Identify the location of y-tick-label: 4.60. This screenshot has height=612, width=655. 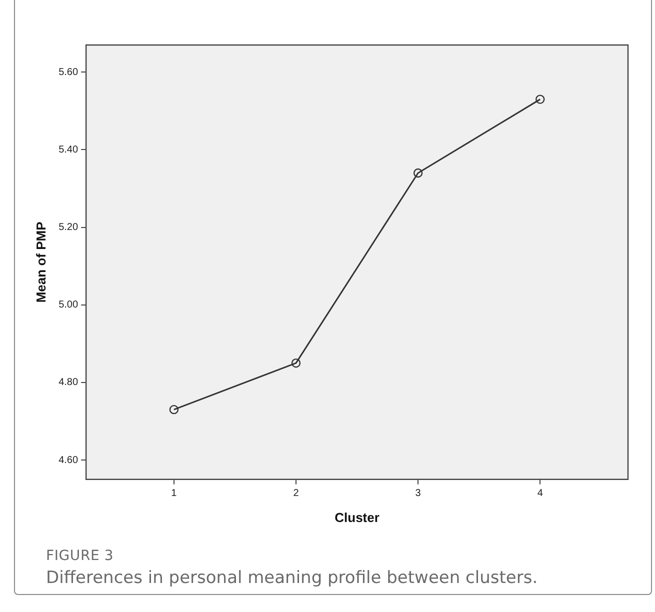
(68, 460).